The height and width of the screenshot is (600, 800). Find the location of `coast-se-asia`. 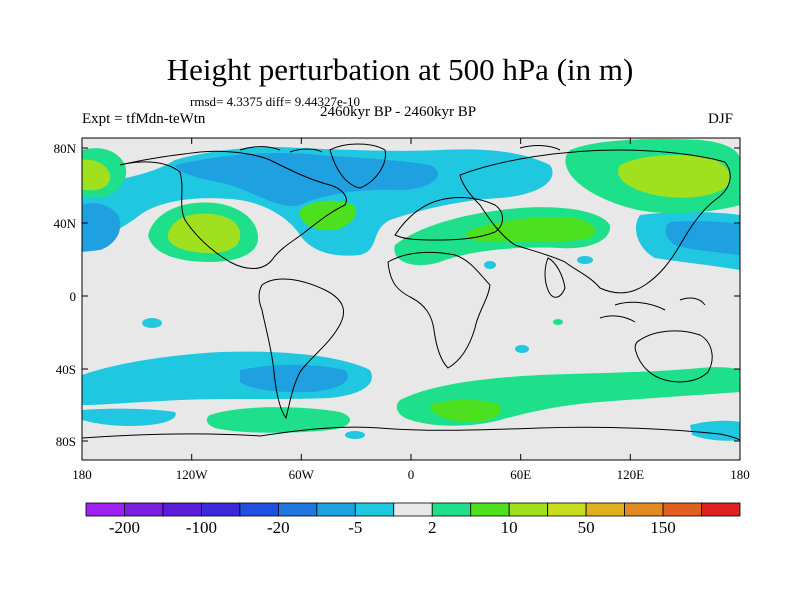

coast-se-asia is located at coordinates (652, 310).